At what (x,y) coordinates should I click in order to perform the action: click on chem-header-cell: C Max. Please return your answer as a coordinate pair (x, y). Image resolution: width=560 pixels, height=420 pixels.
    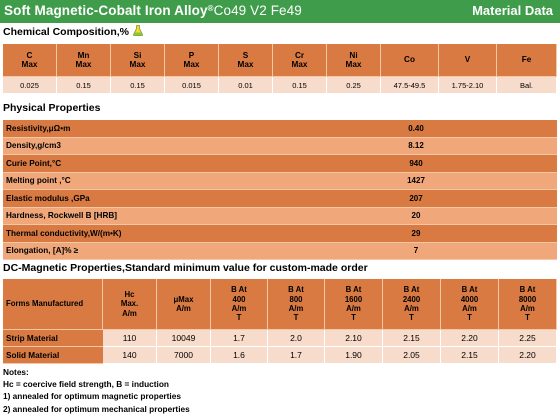
    Looking at the image, I should click on (30, 60).